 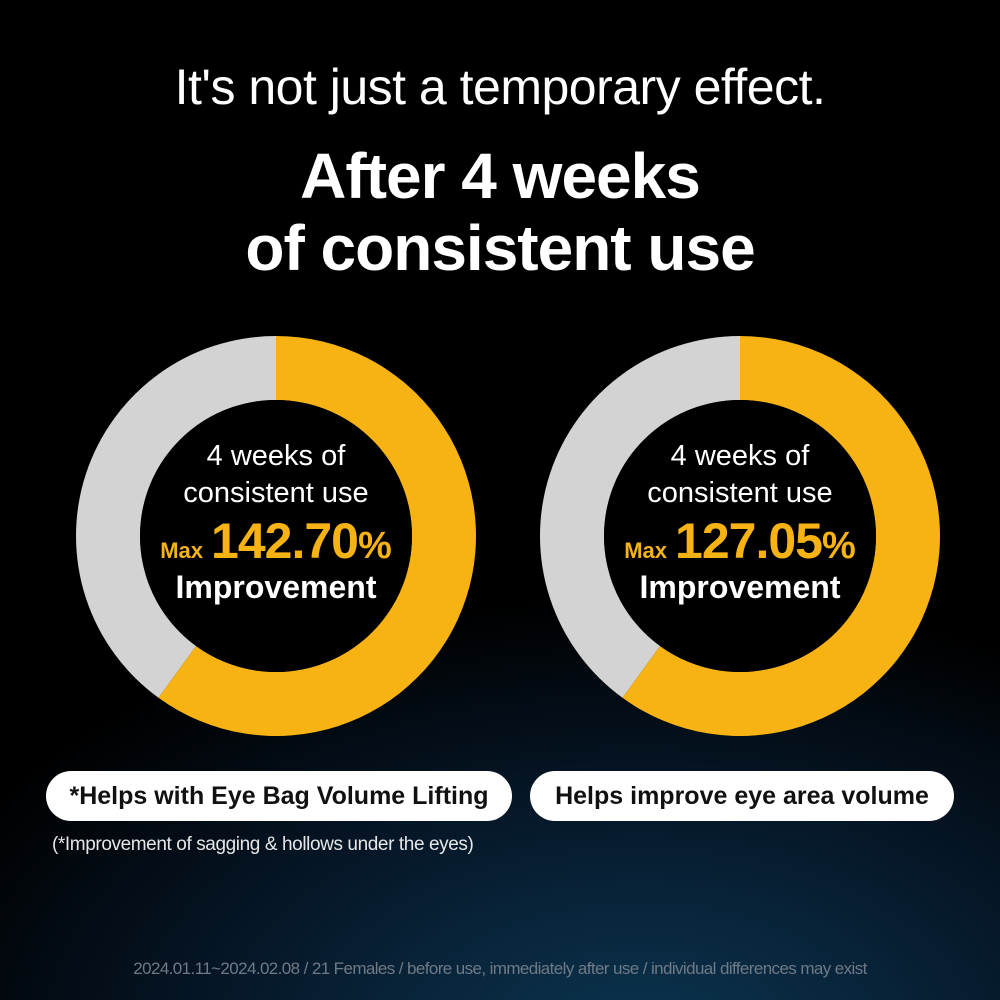 I want to click on max-value-row: Max 142.70%, so click(x=276, y=541).